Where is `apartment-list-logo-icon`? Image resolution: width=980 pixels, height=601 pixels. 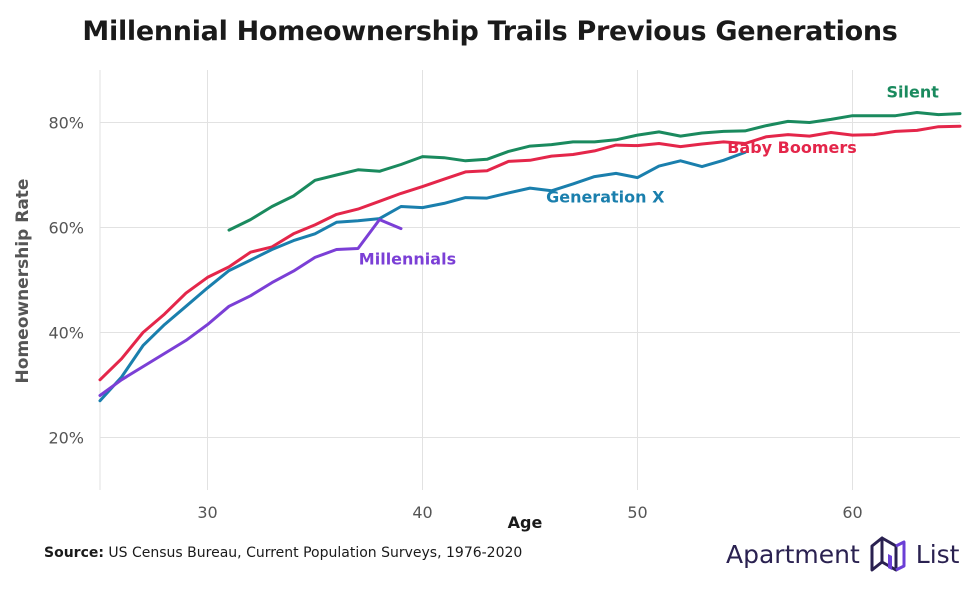
apartment-list-logo-icon is located at coordinates (888, 554).